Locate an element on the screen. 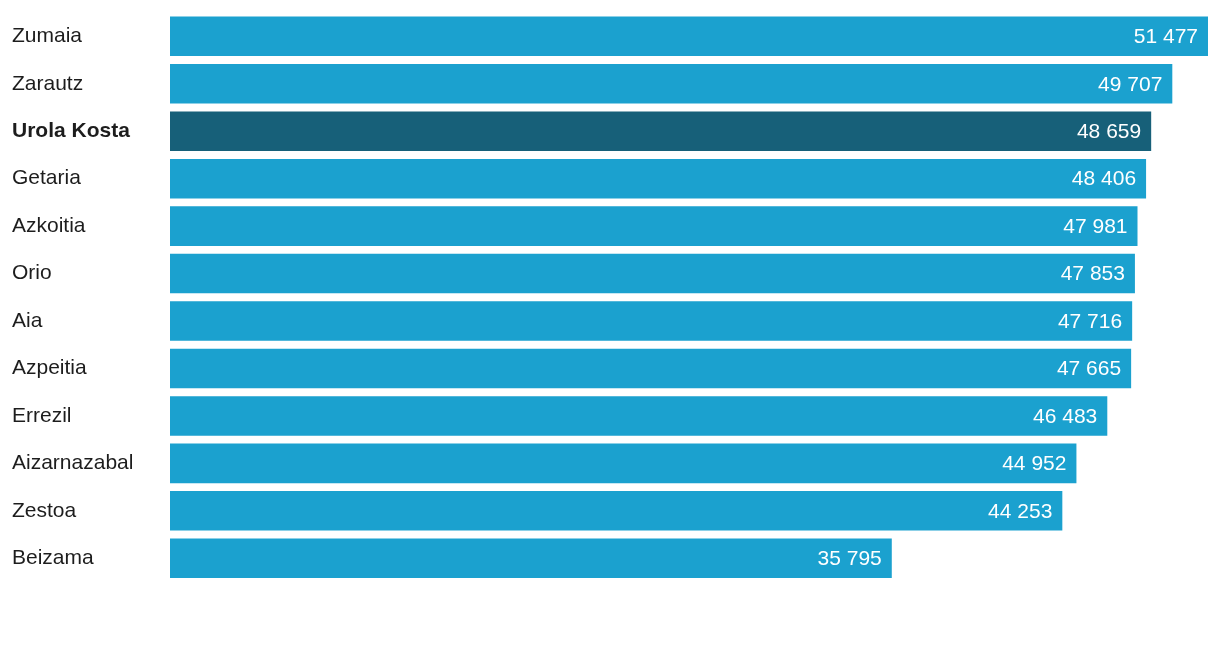  y-tick-label: Aizarnazabal is located at coordinates (73, 462).